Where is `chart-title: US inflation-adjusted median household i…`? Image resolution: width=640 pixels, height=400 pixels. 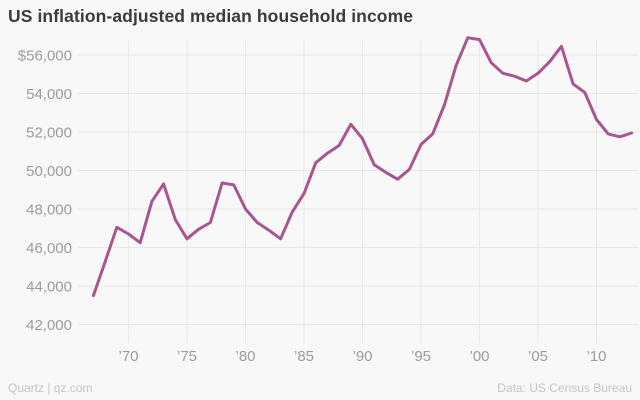 chart-title: US inflation-adjusted median household i… is located at coordinates (211, 16).